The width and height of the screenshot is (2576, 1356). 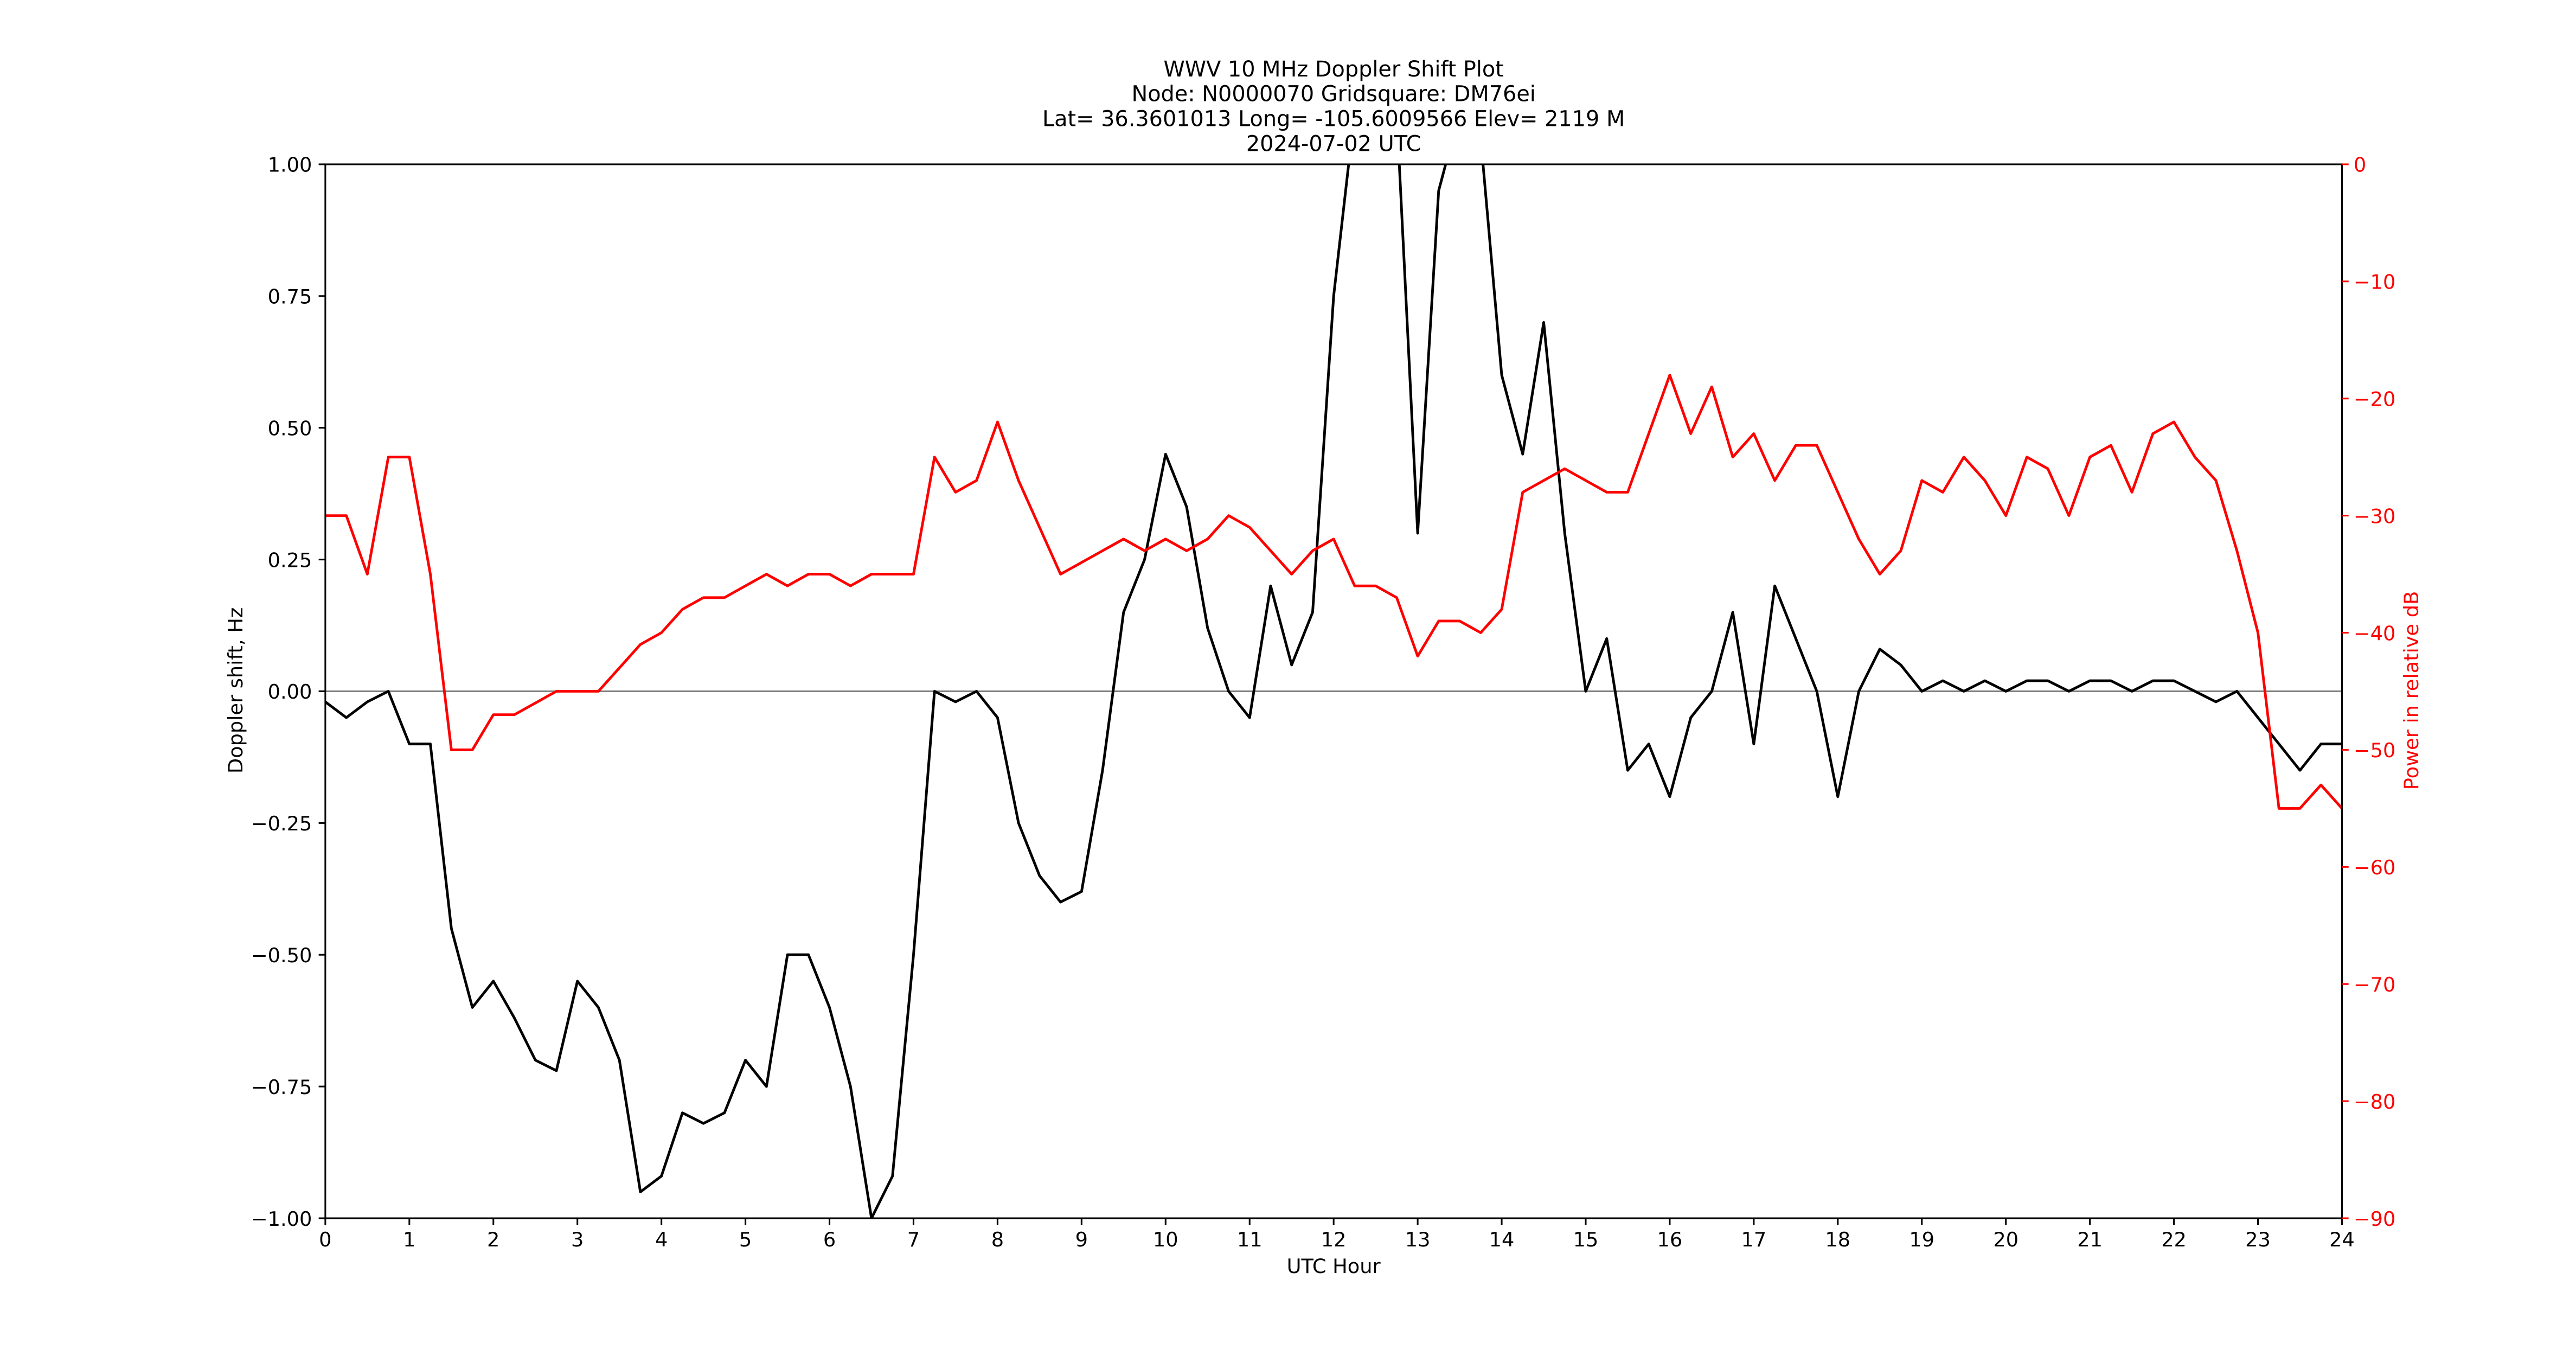 I want to click on x-tick-label: 6, so click(x=829, y=1239).